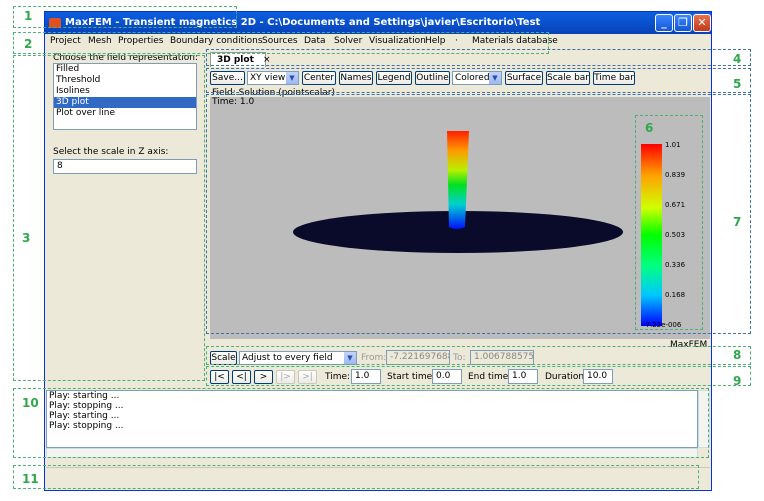  I want to click on list-item-threshold: Threshold, so click(78, 80).